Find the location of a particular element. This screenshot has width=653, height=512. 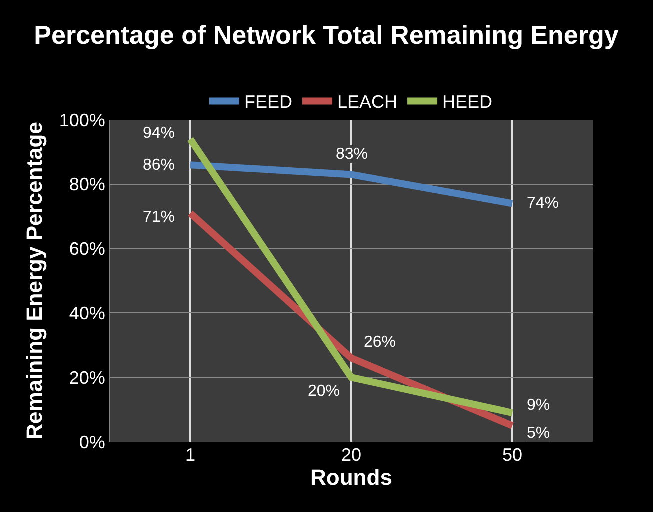

legend-label: HEED is located at coordinates (467, 102).